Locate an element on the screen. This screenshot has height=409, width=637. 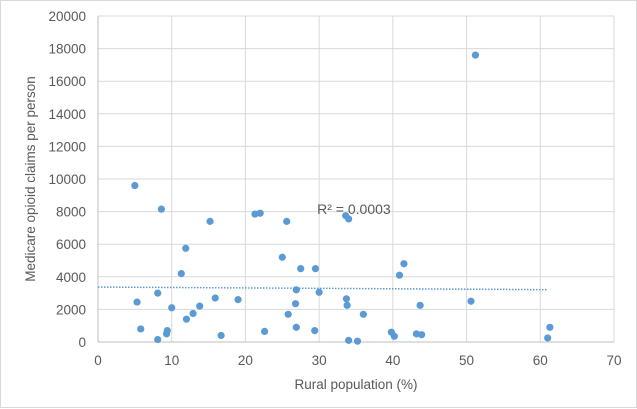
y-tick-label: 20000 is located at coordinates (67, 16).